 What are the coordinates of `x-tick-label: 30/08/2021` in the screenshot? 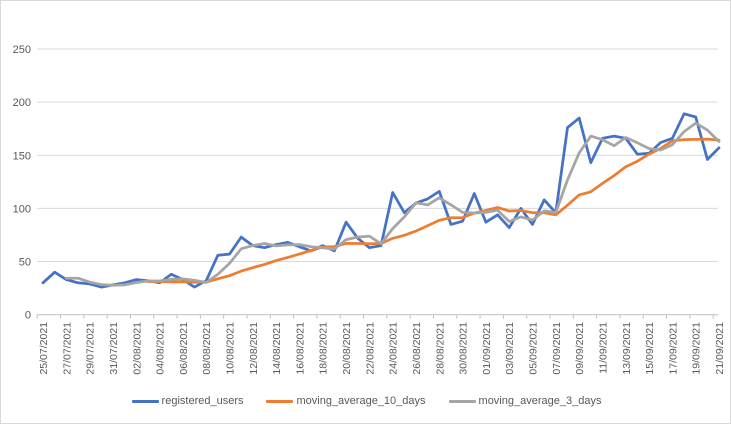 It's located at (464, 348).